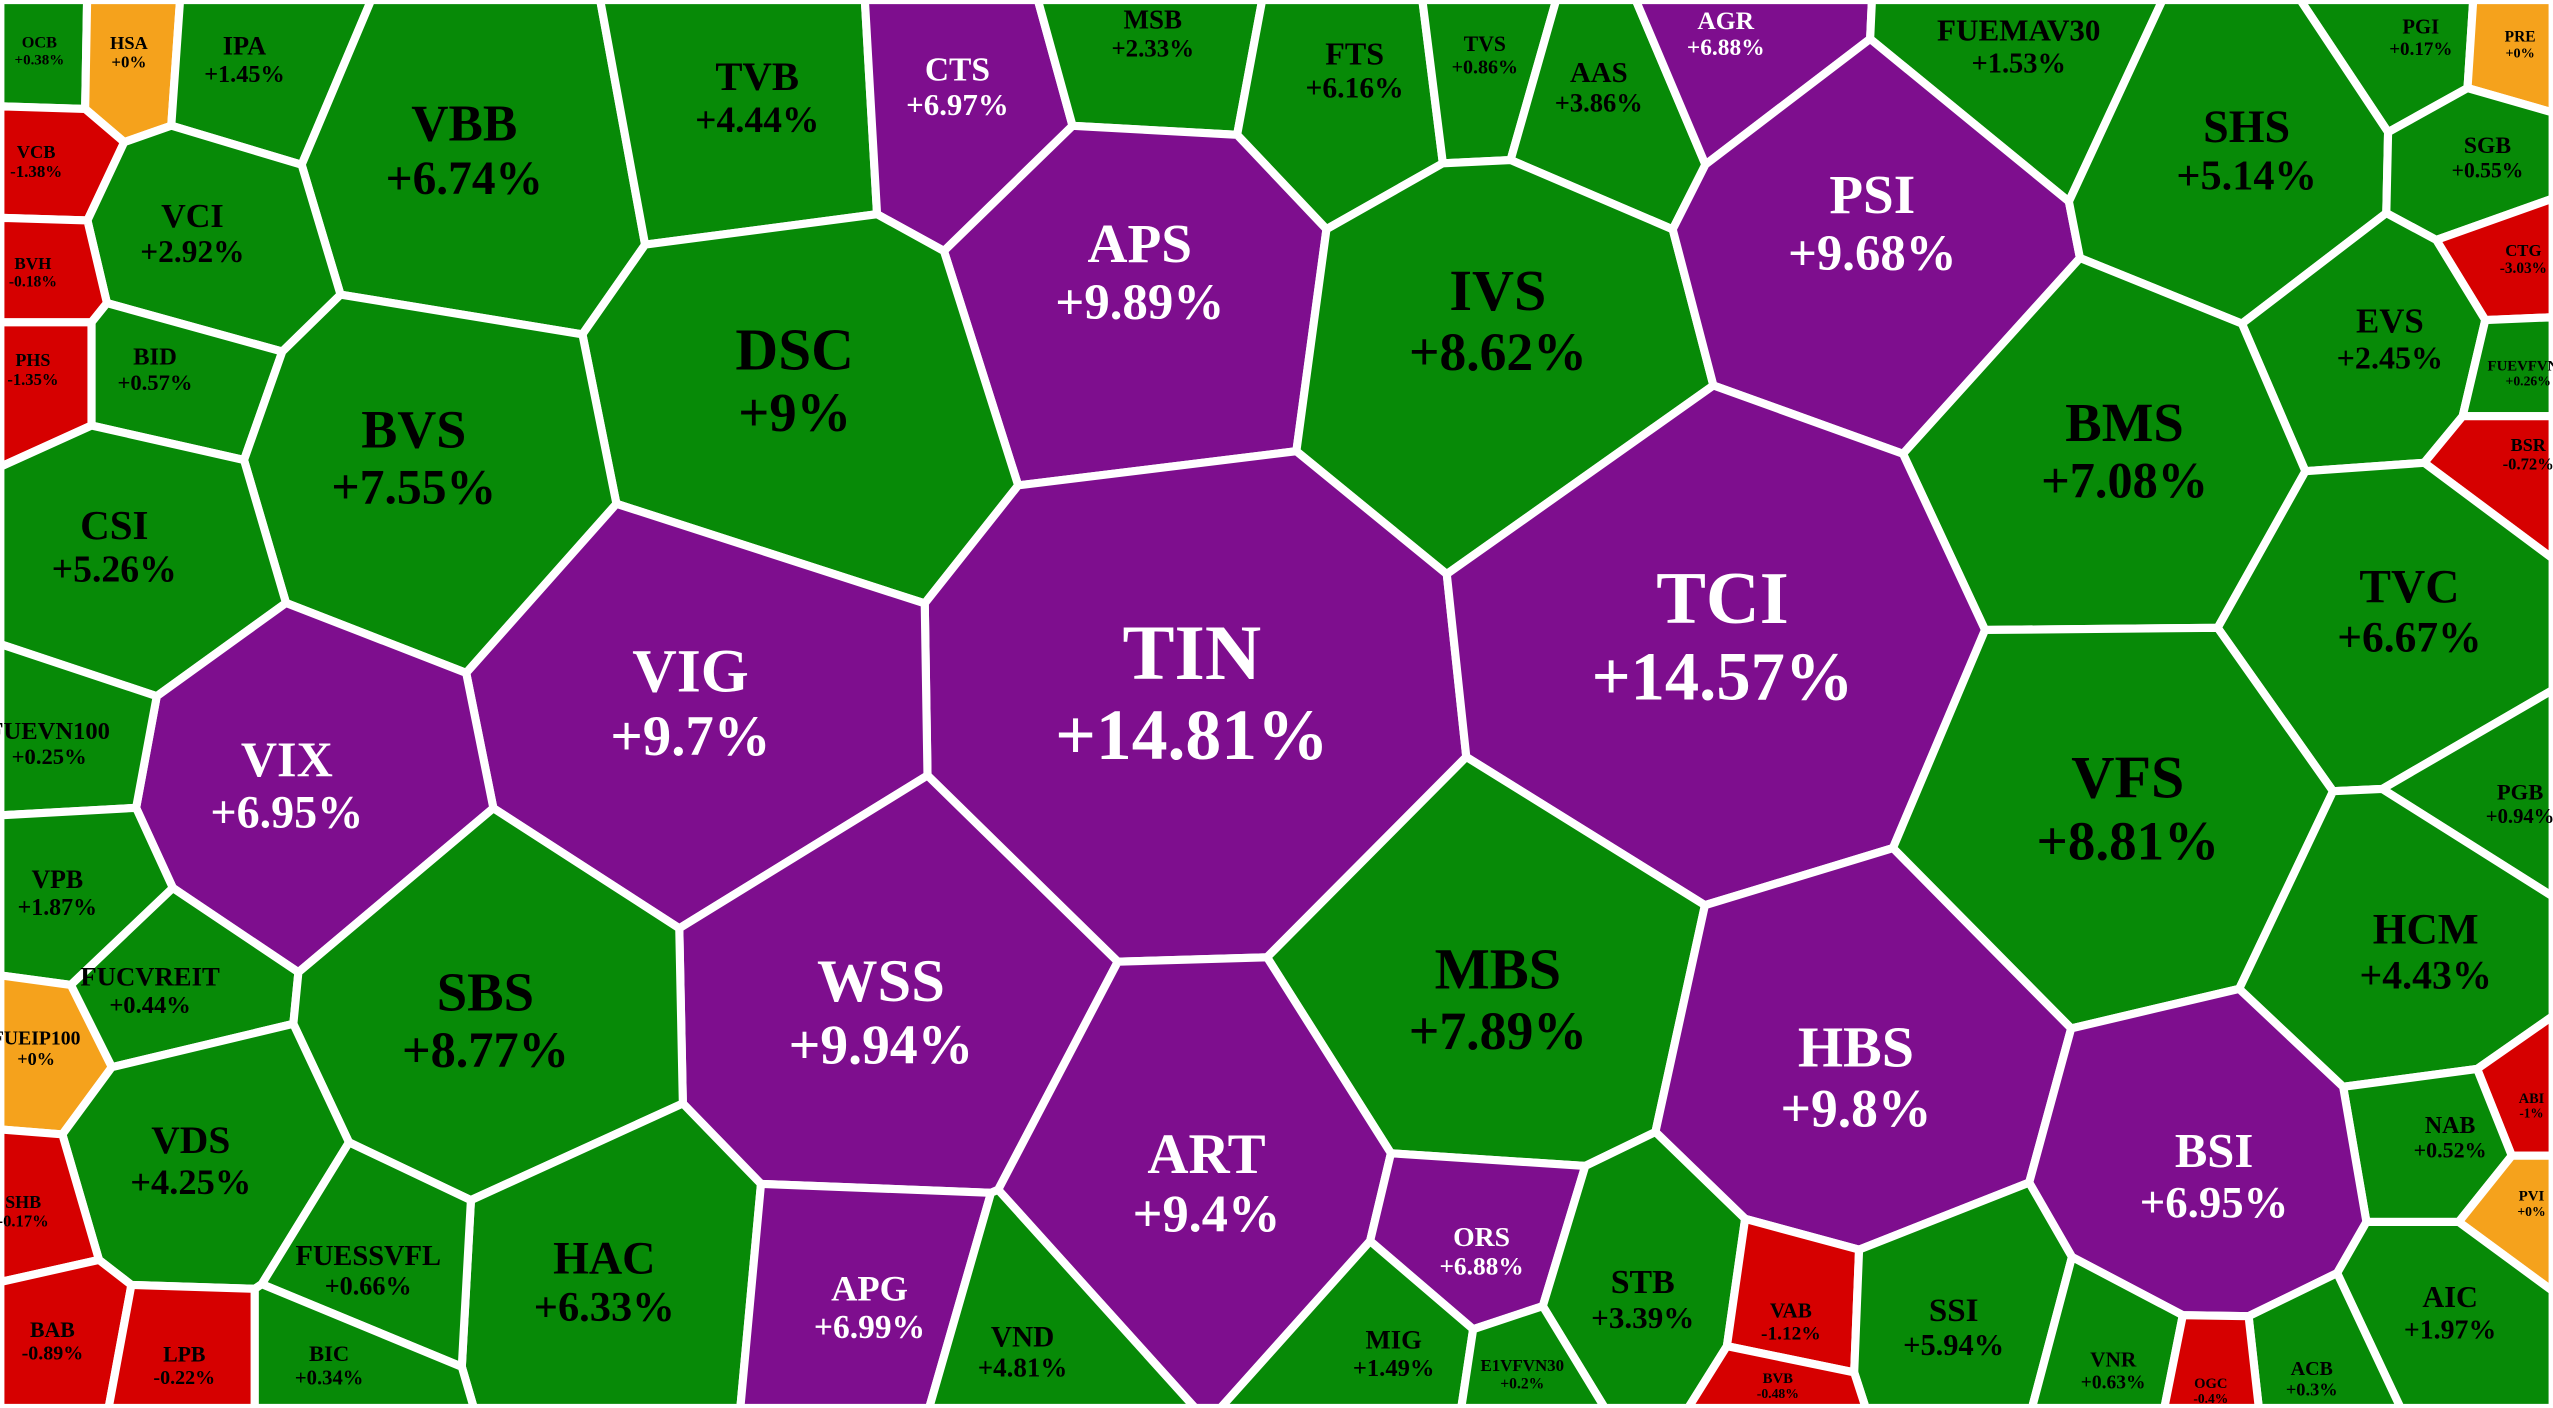 The image size is (2553, 1408). I want to click on ticker: BID, so click(155, 357).